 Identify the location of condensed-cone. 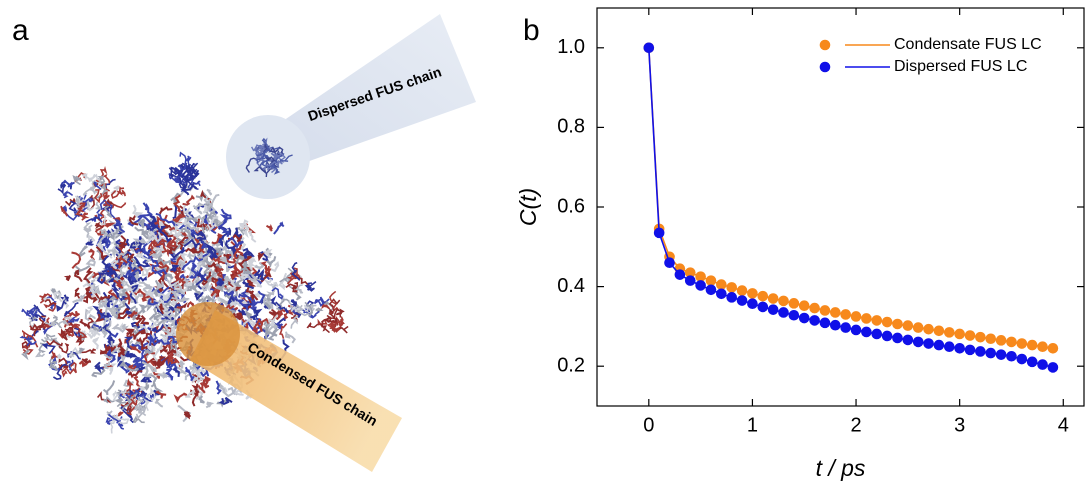
(296, 391).